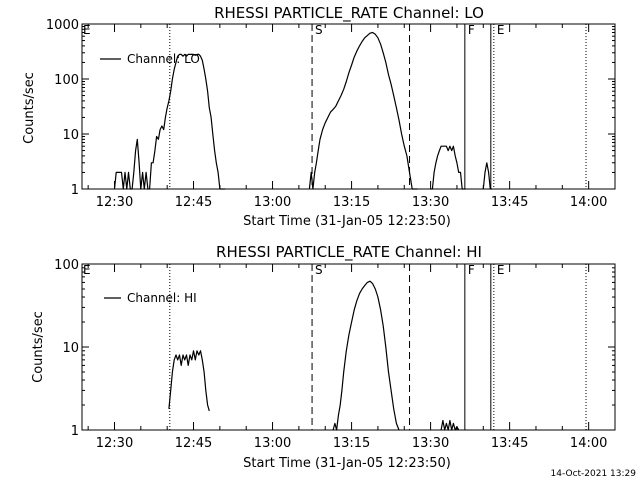  Describe the element at coordinates (163, 59) in the screenshot. I see `legend-label: Channel: LO` at that location.